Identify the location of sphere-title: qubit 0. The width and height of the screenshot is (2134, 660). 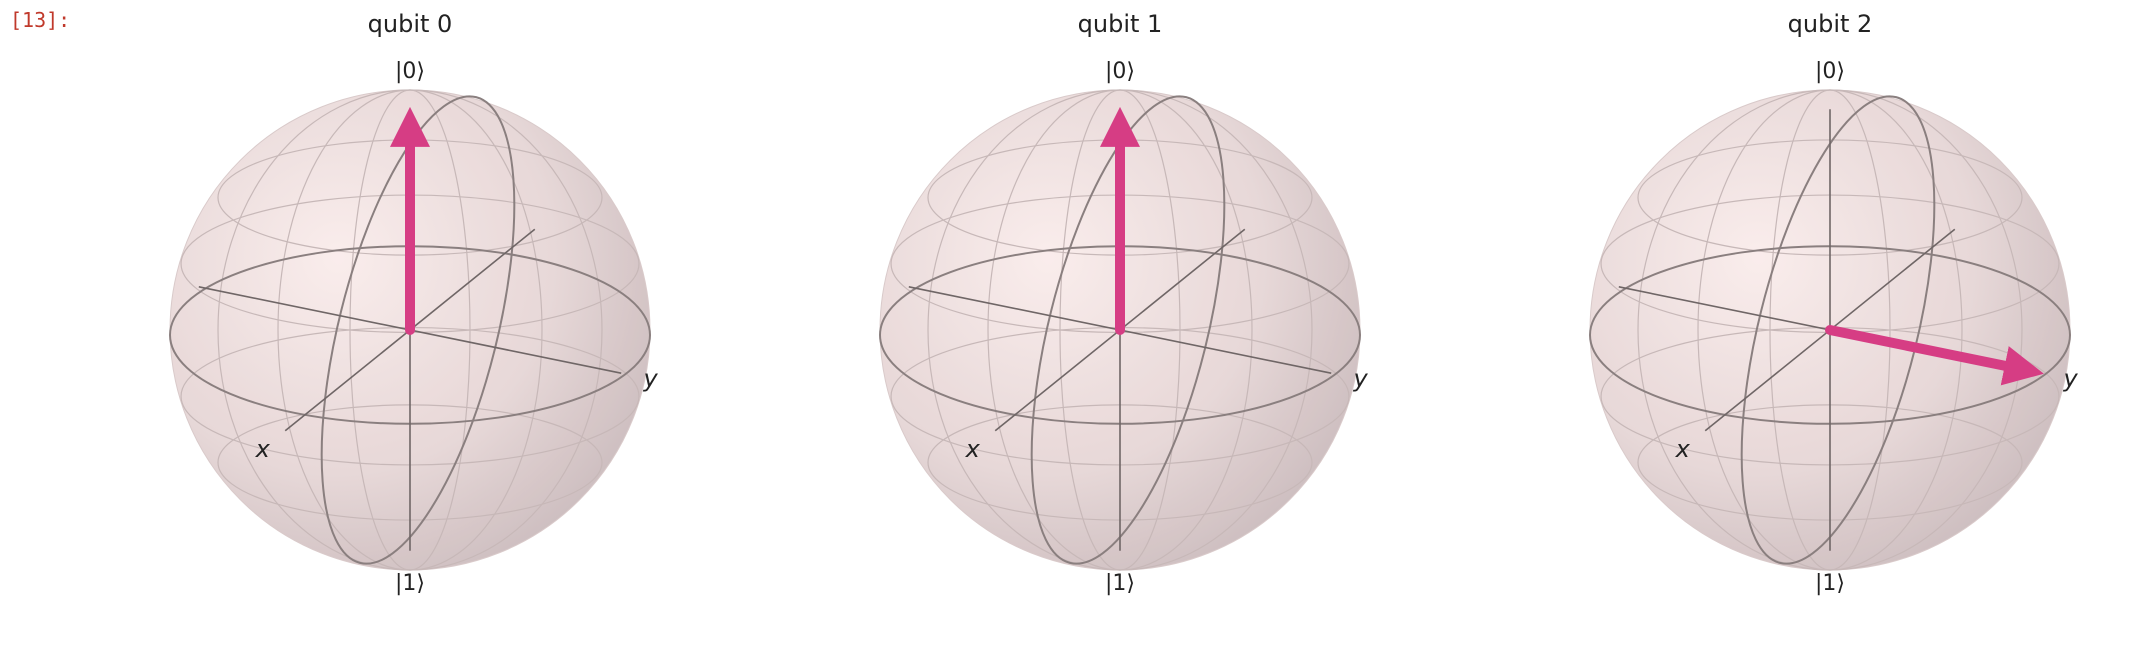
(410, 24).